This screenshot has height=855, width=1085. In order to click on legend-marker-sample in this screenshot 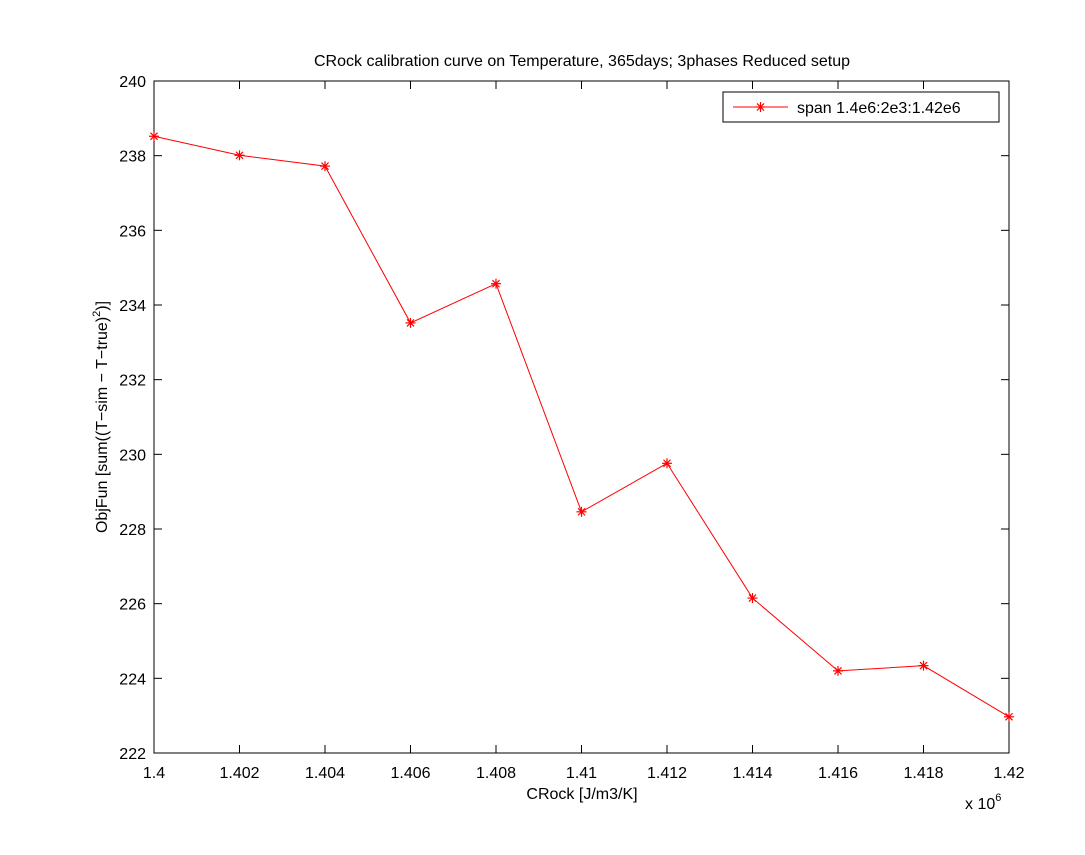, I will do `click(760, 107)`.